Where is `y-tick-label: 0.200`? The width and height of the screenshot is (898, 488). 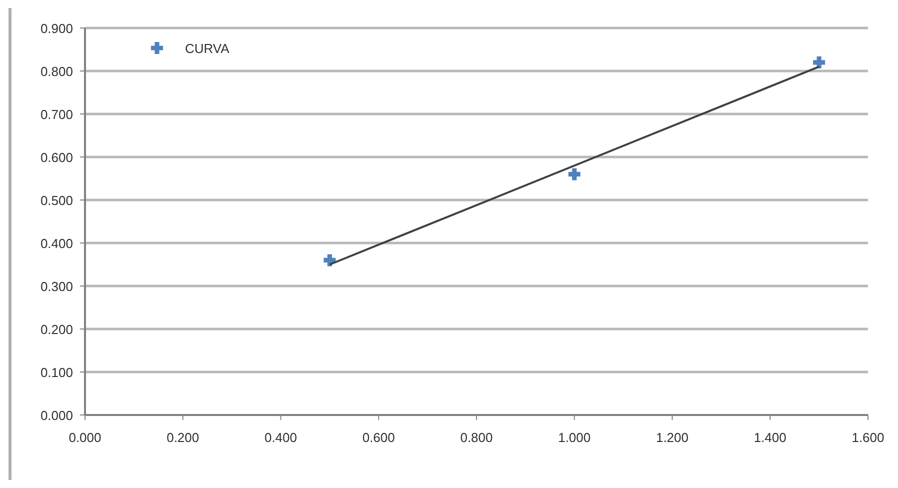 y-tick-label: 0.200 is located at coordinates (56, 329).